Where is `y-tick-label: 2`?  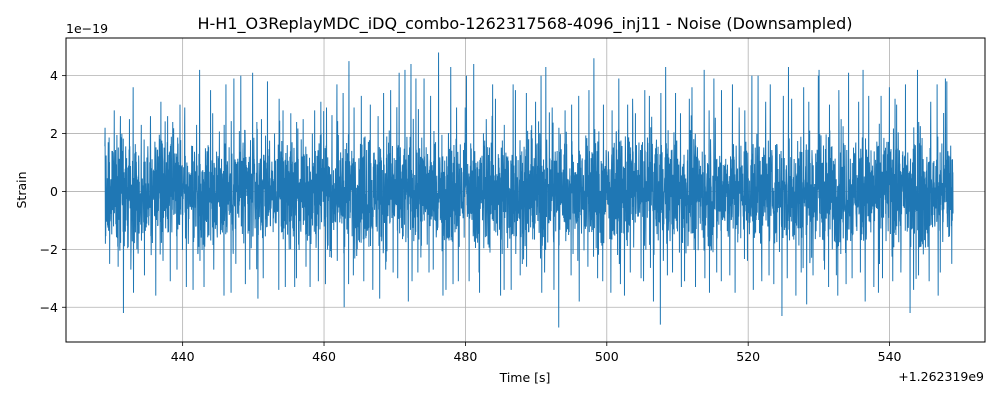
y-tick-label: 2 is located at coordinates (54, 133).